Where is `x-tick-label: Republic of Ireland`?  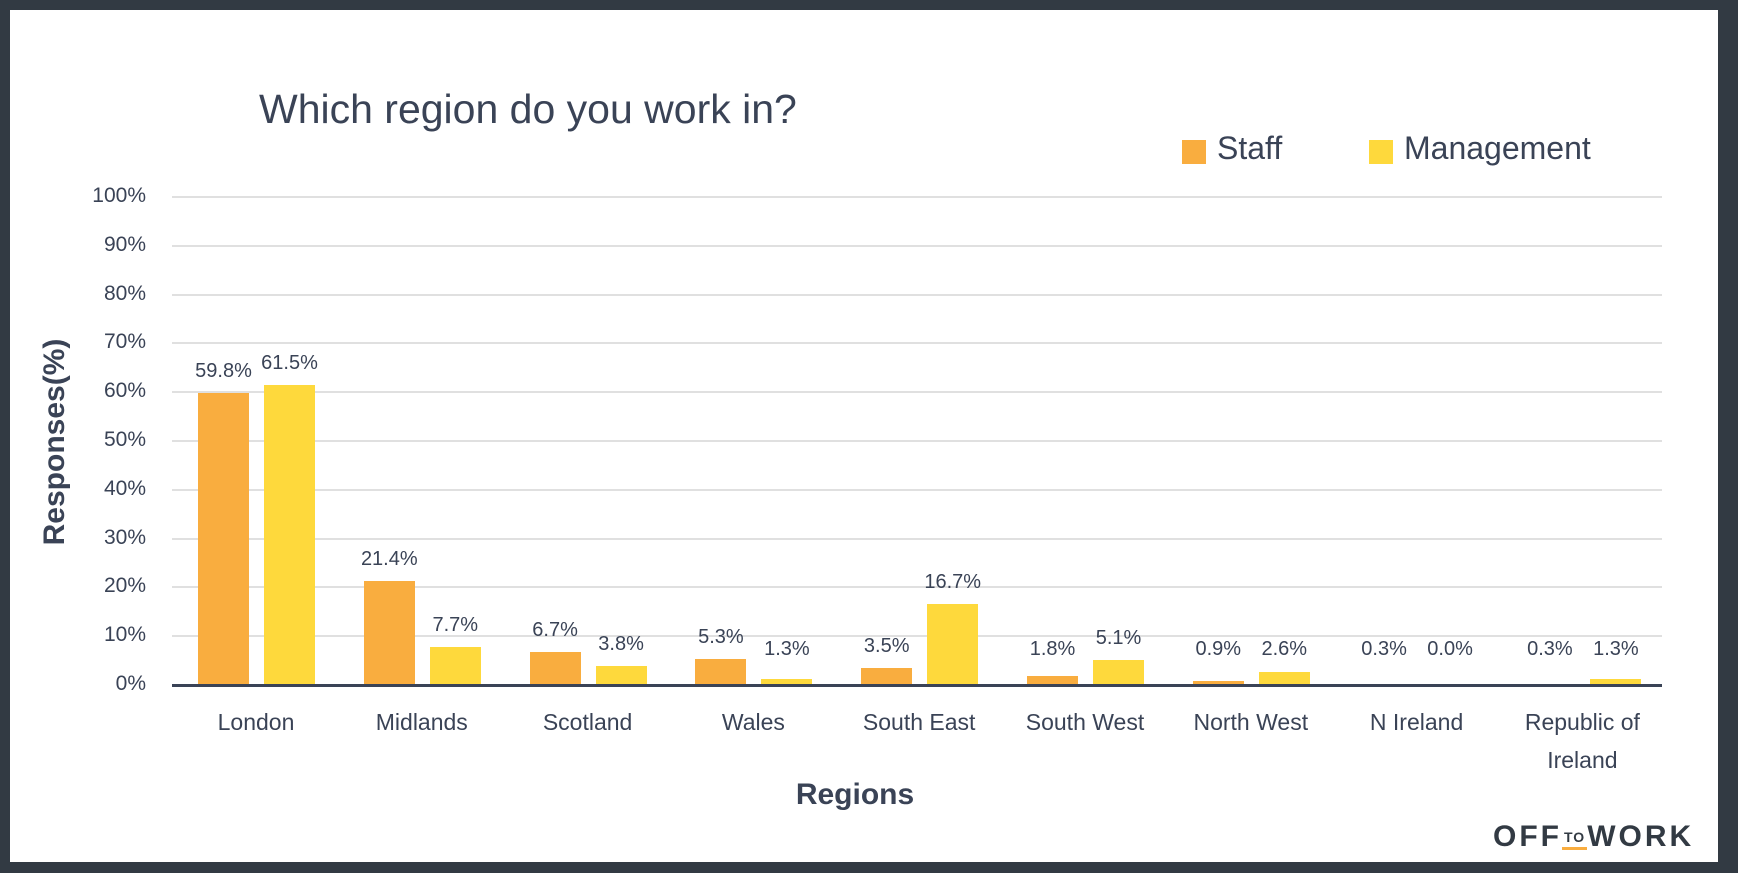
x-tick-label: Republic of Ireland is located at coordinates (1582, 741).